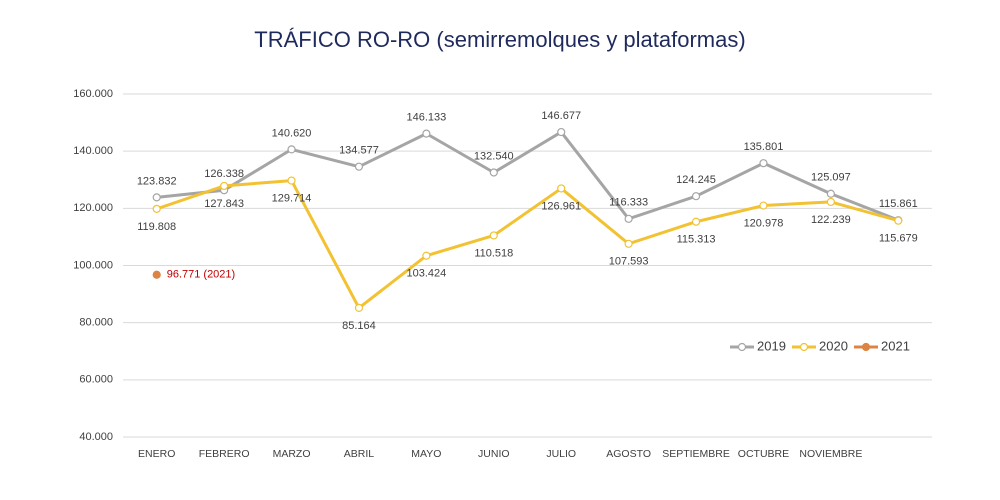 This screenshot has height=500, width=1000. Describe the element at coordinates (764, 223) in the screenshot. I see `data-label: 120.978` at that location.